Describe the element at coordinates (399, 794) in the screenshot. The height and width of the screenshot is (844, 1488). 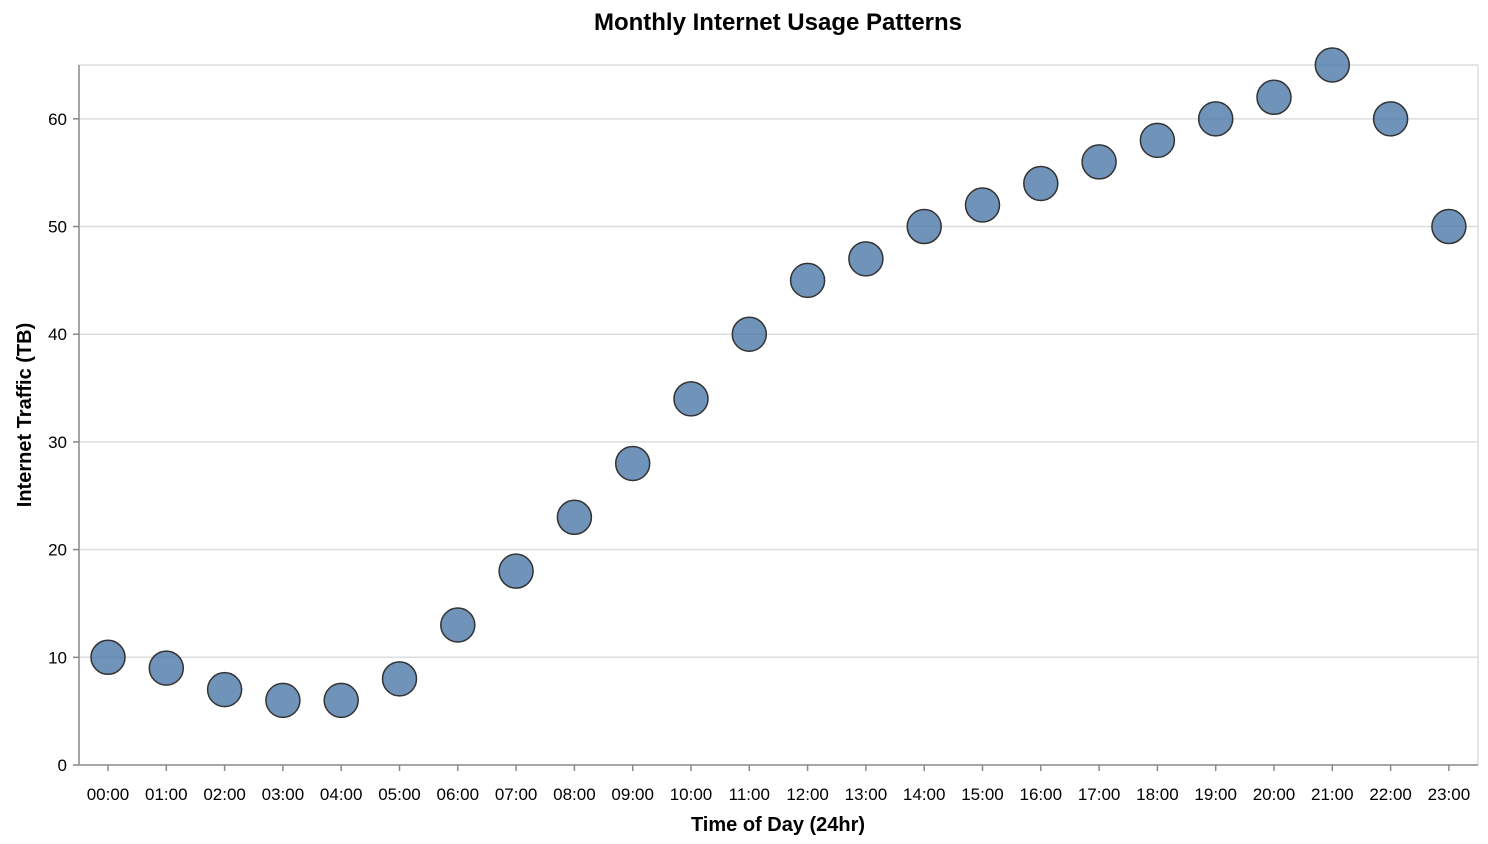
I see `x-tick-label: 05:00` at that location.